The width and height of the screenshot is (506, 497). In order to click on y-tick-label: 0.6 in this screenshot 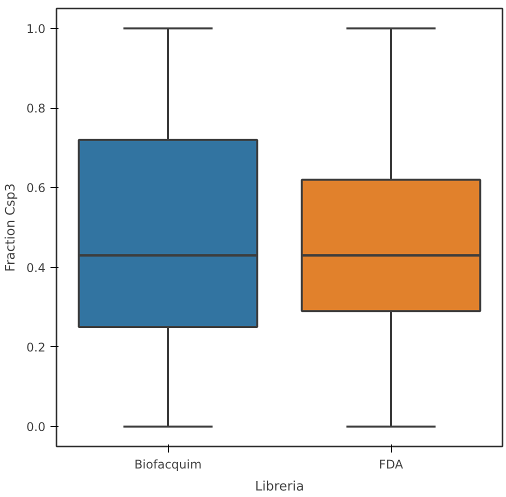, I will do `click(36, 188)`.